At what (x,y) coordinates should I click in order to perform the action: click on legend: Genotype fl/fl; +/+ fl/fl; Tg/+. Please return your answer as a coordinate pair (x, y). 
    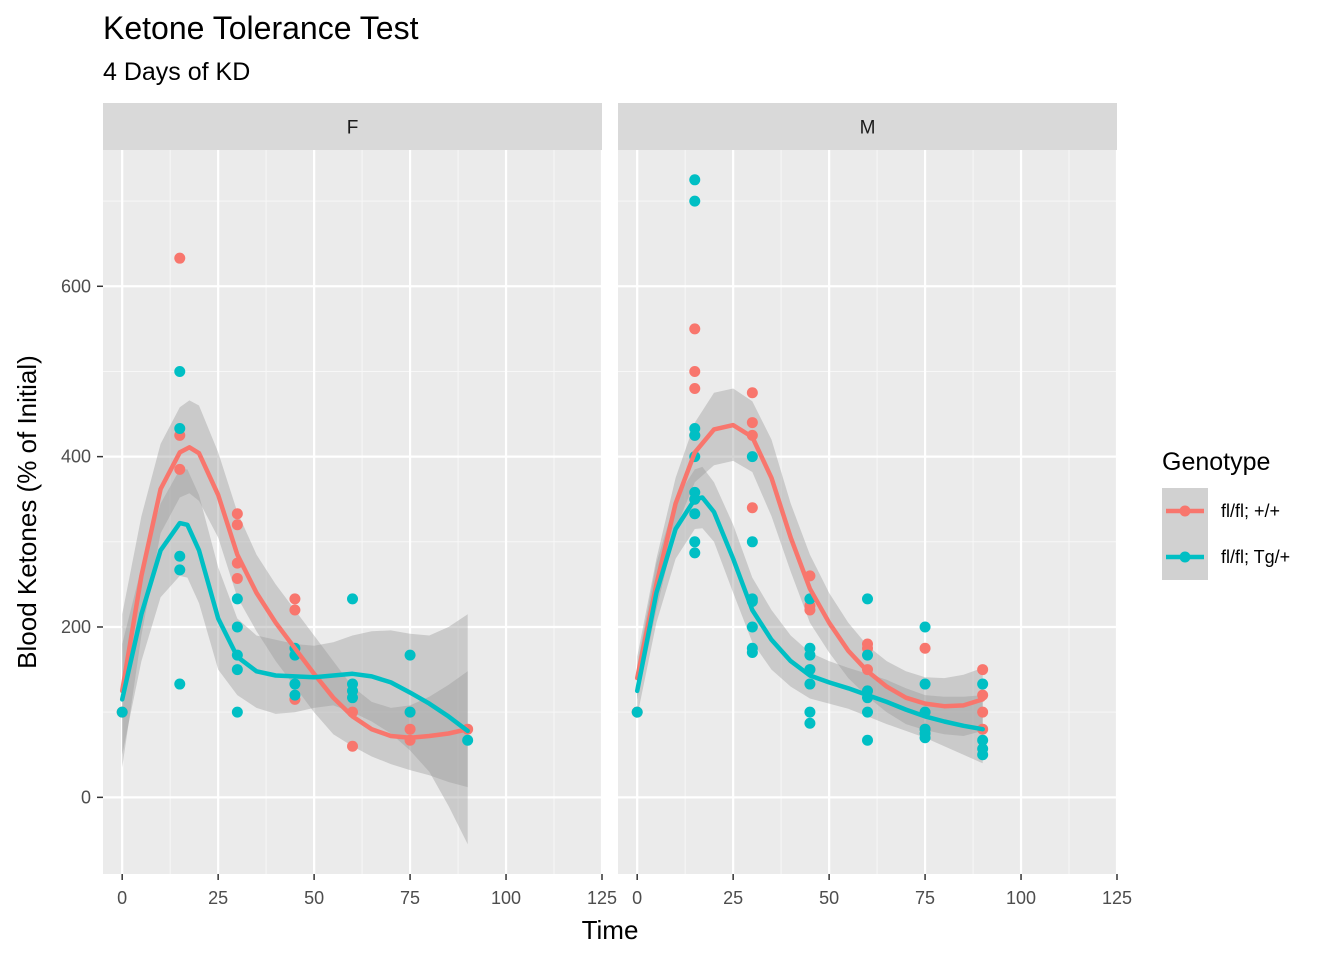
    Looking at the image, I should click on (1226, 514).